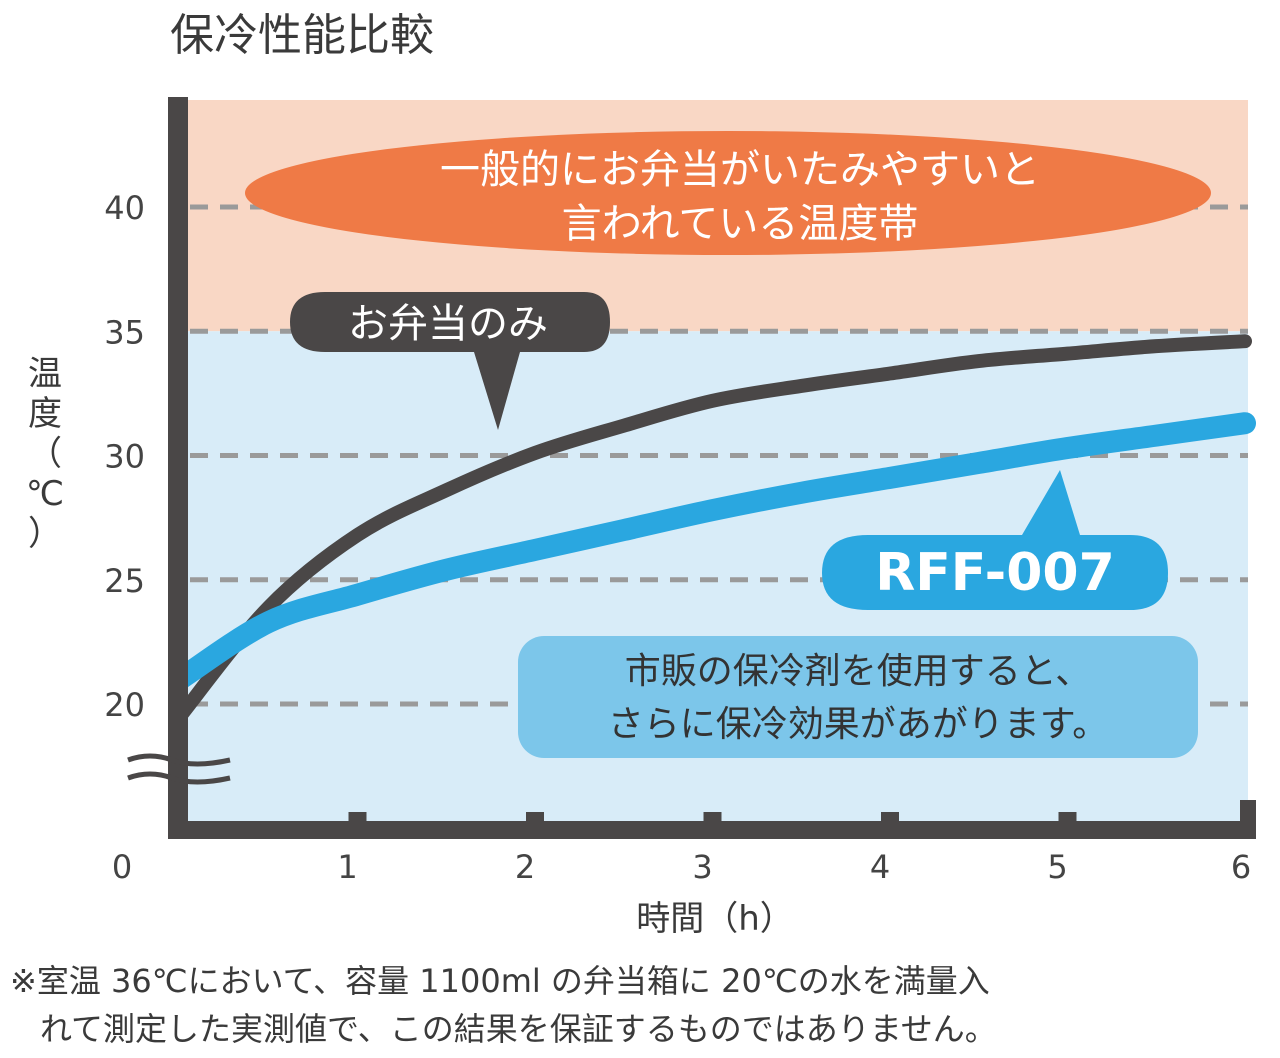 The image size is (1280, 1058). Describe the element at coordinates (448, 324) in the screenshot. I see `series-label-bento-only: お弁当のみ` at that location.